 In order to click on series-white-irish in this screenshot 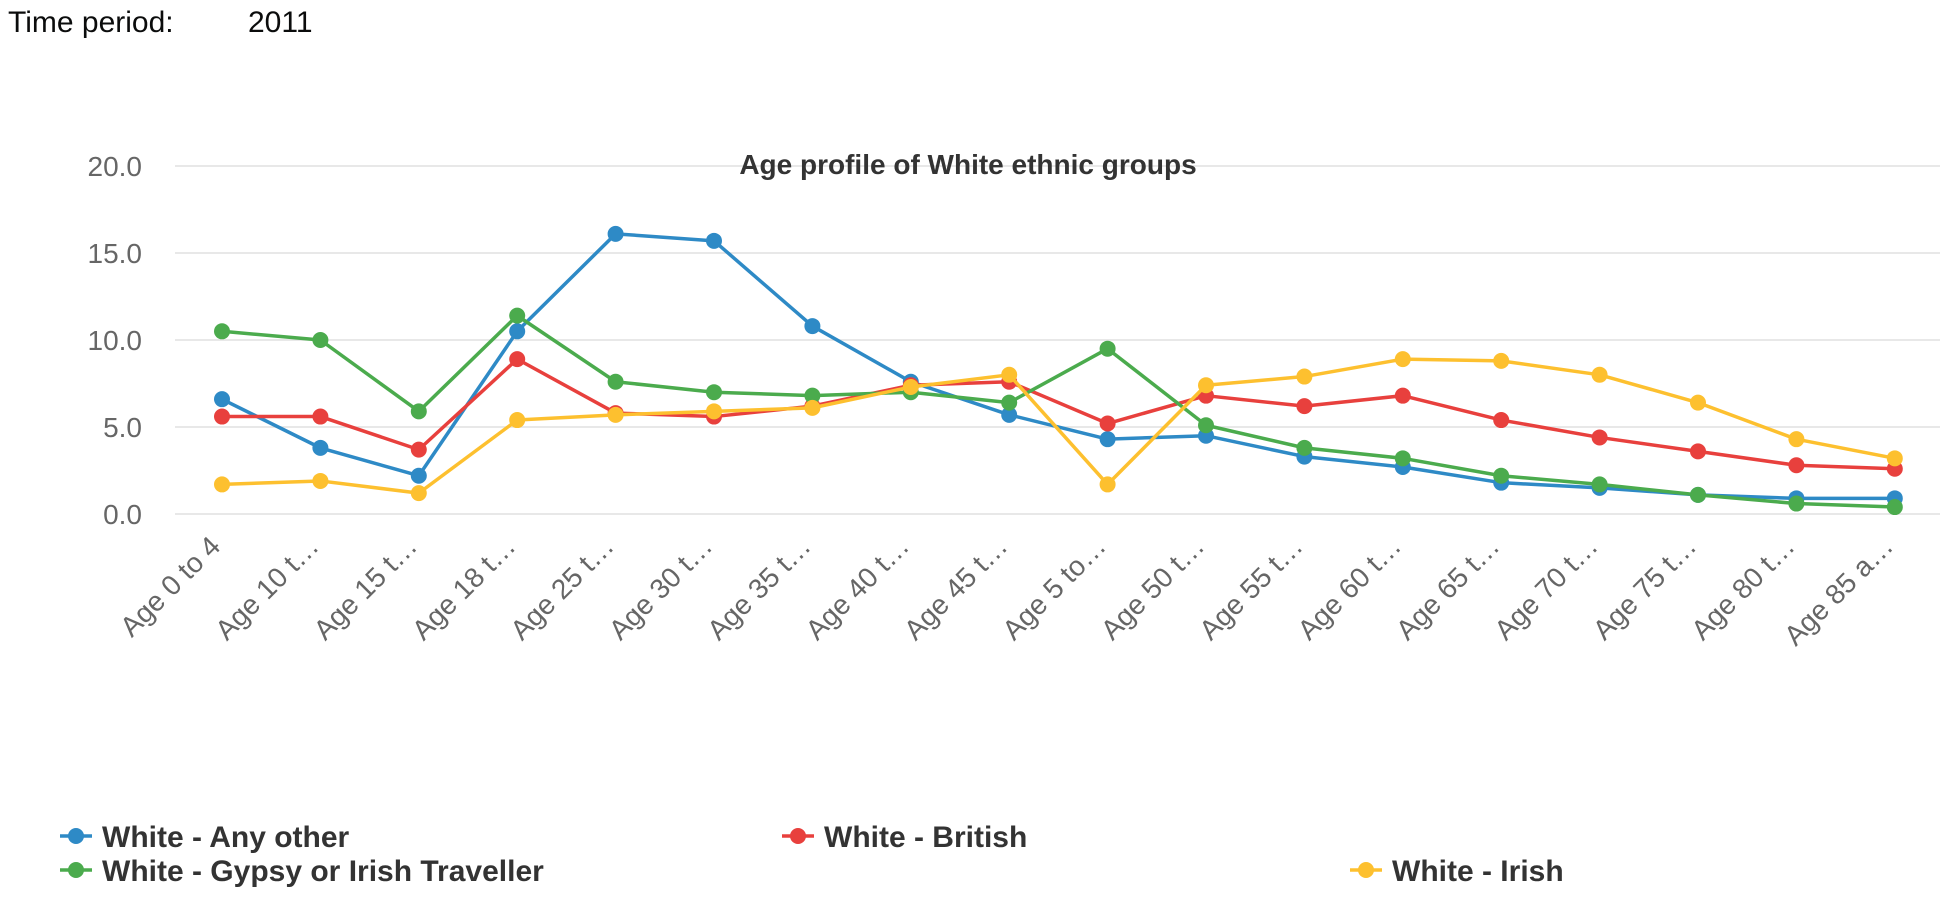, I will do `click(1058, 426)`.